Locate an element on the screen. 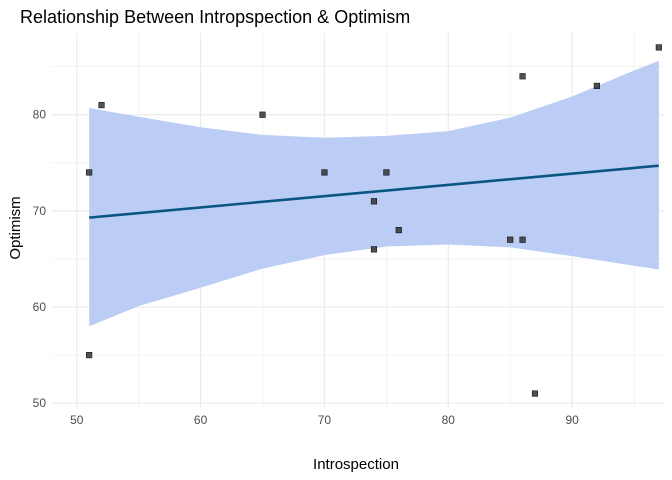 The height and width of the screenshot is (480, 672). fit-line is located at coordinates (374, 191).